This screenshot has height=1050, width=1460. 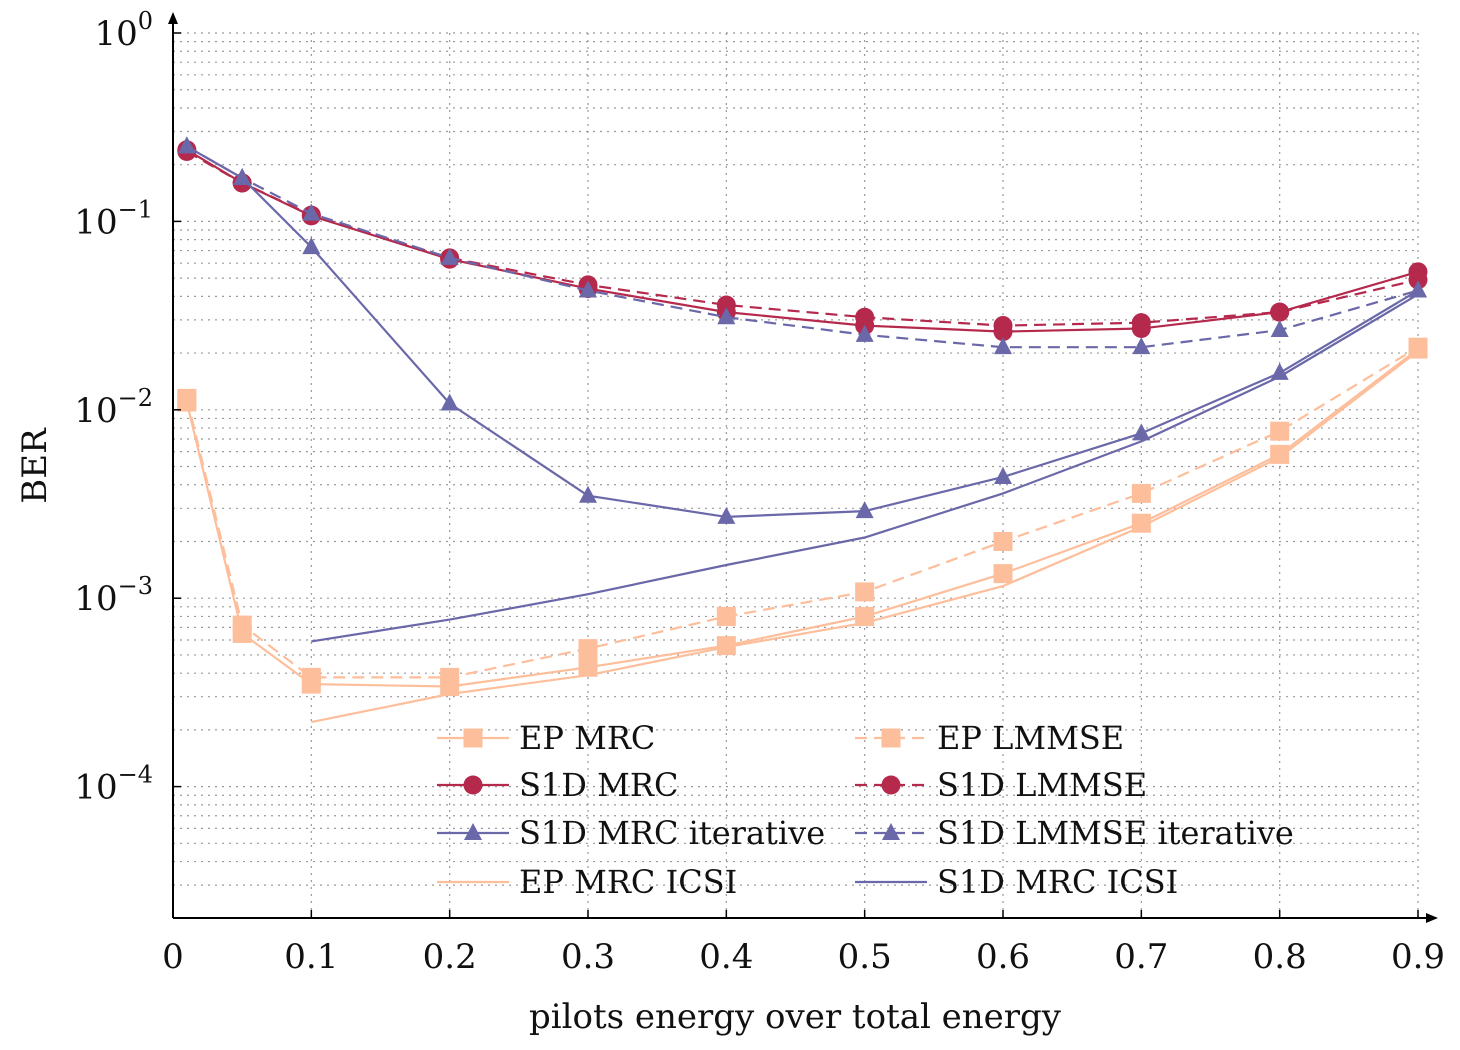 What do you see at coordinates (1003, 957) in the screenshot?
I see `x-tick-label: 0.6` at bounding box center [1003, 957].